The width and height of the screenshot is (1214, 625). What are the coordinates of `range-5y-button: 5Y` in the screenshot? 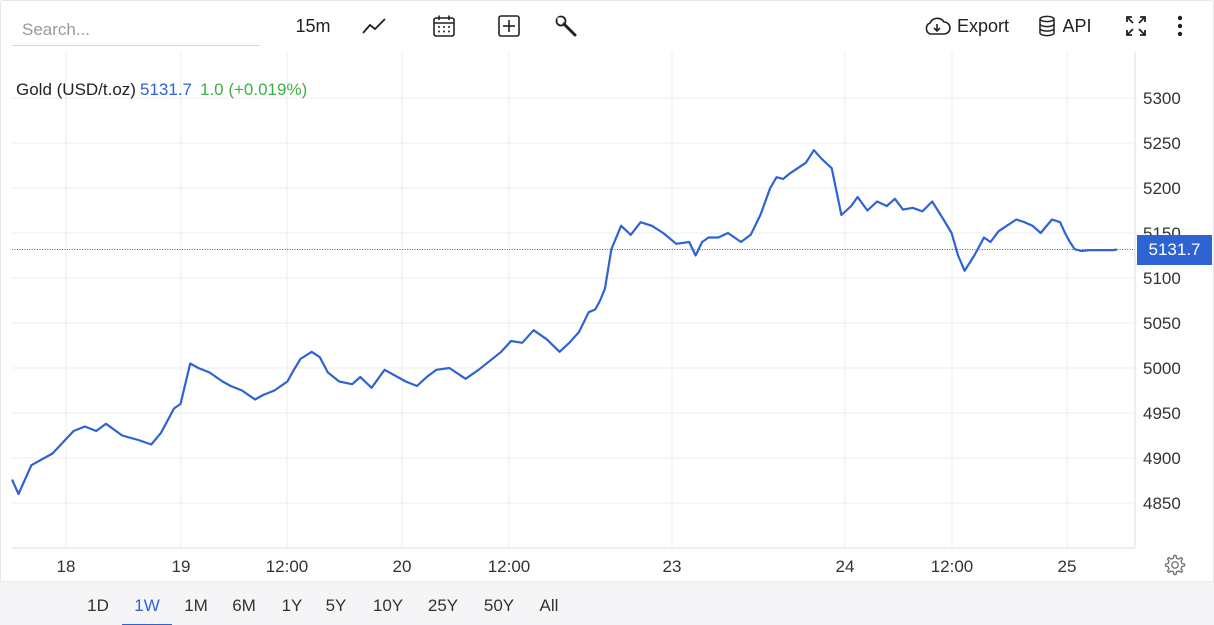 It's located at (336, 605).